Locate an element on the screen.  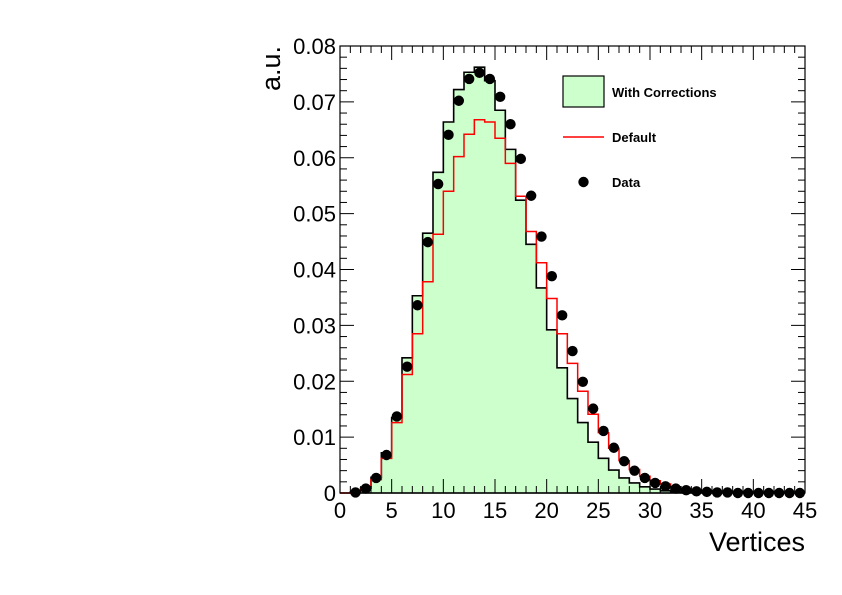
y-tick-labels: 0 0.01 0.02 0.03 0.04 0.05 0.06 0.07 0.08 is located at coordinates (314, 270).